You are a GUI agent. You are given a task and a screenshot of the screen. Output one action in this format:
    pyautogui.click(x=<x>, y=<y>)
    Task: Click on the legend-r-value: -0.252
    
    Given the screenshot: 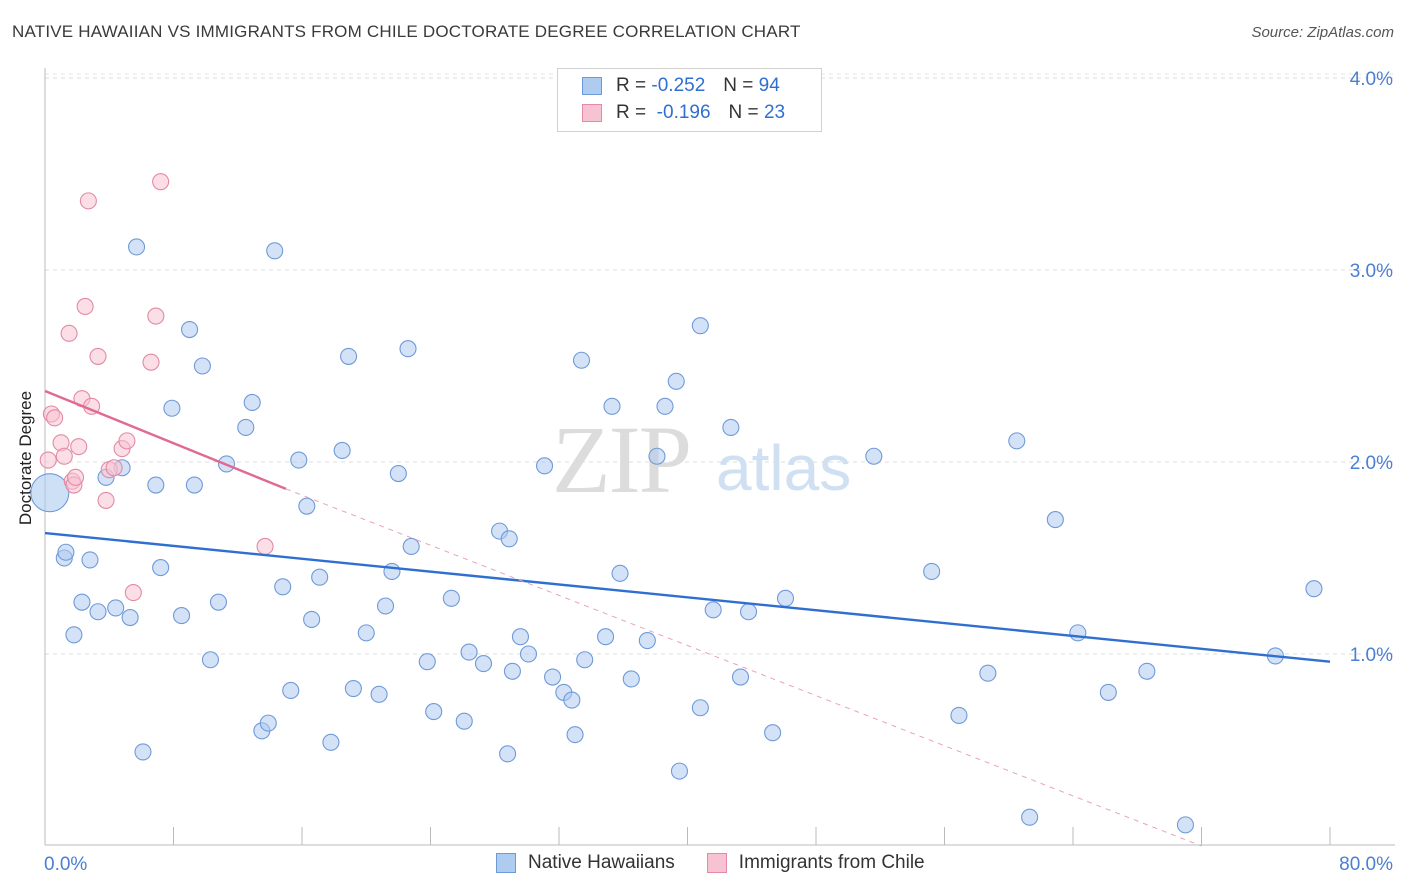 What is the action you would take?
    pyautogui.click(x=678, y=85)
    